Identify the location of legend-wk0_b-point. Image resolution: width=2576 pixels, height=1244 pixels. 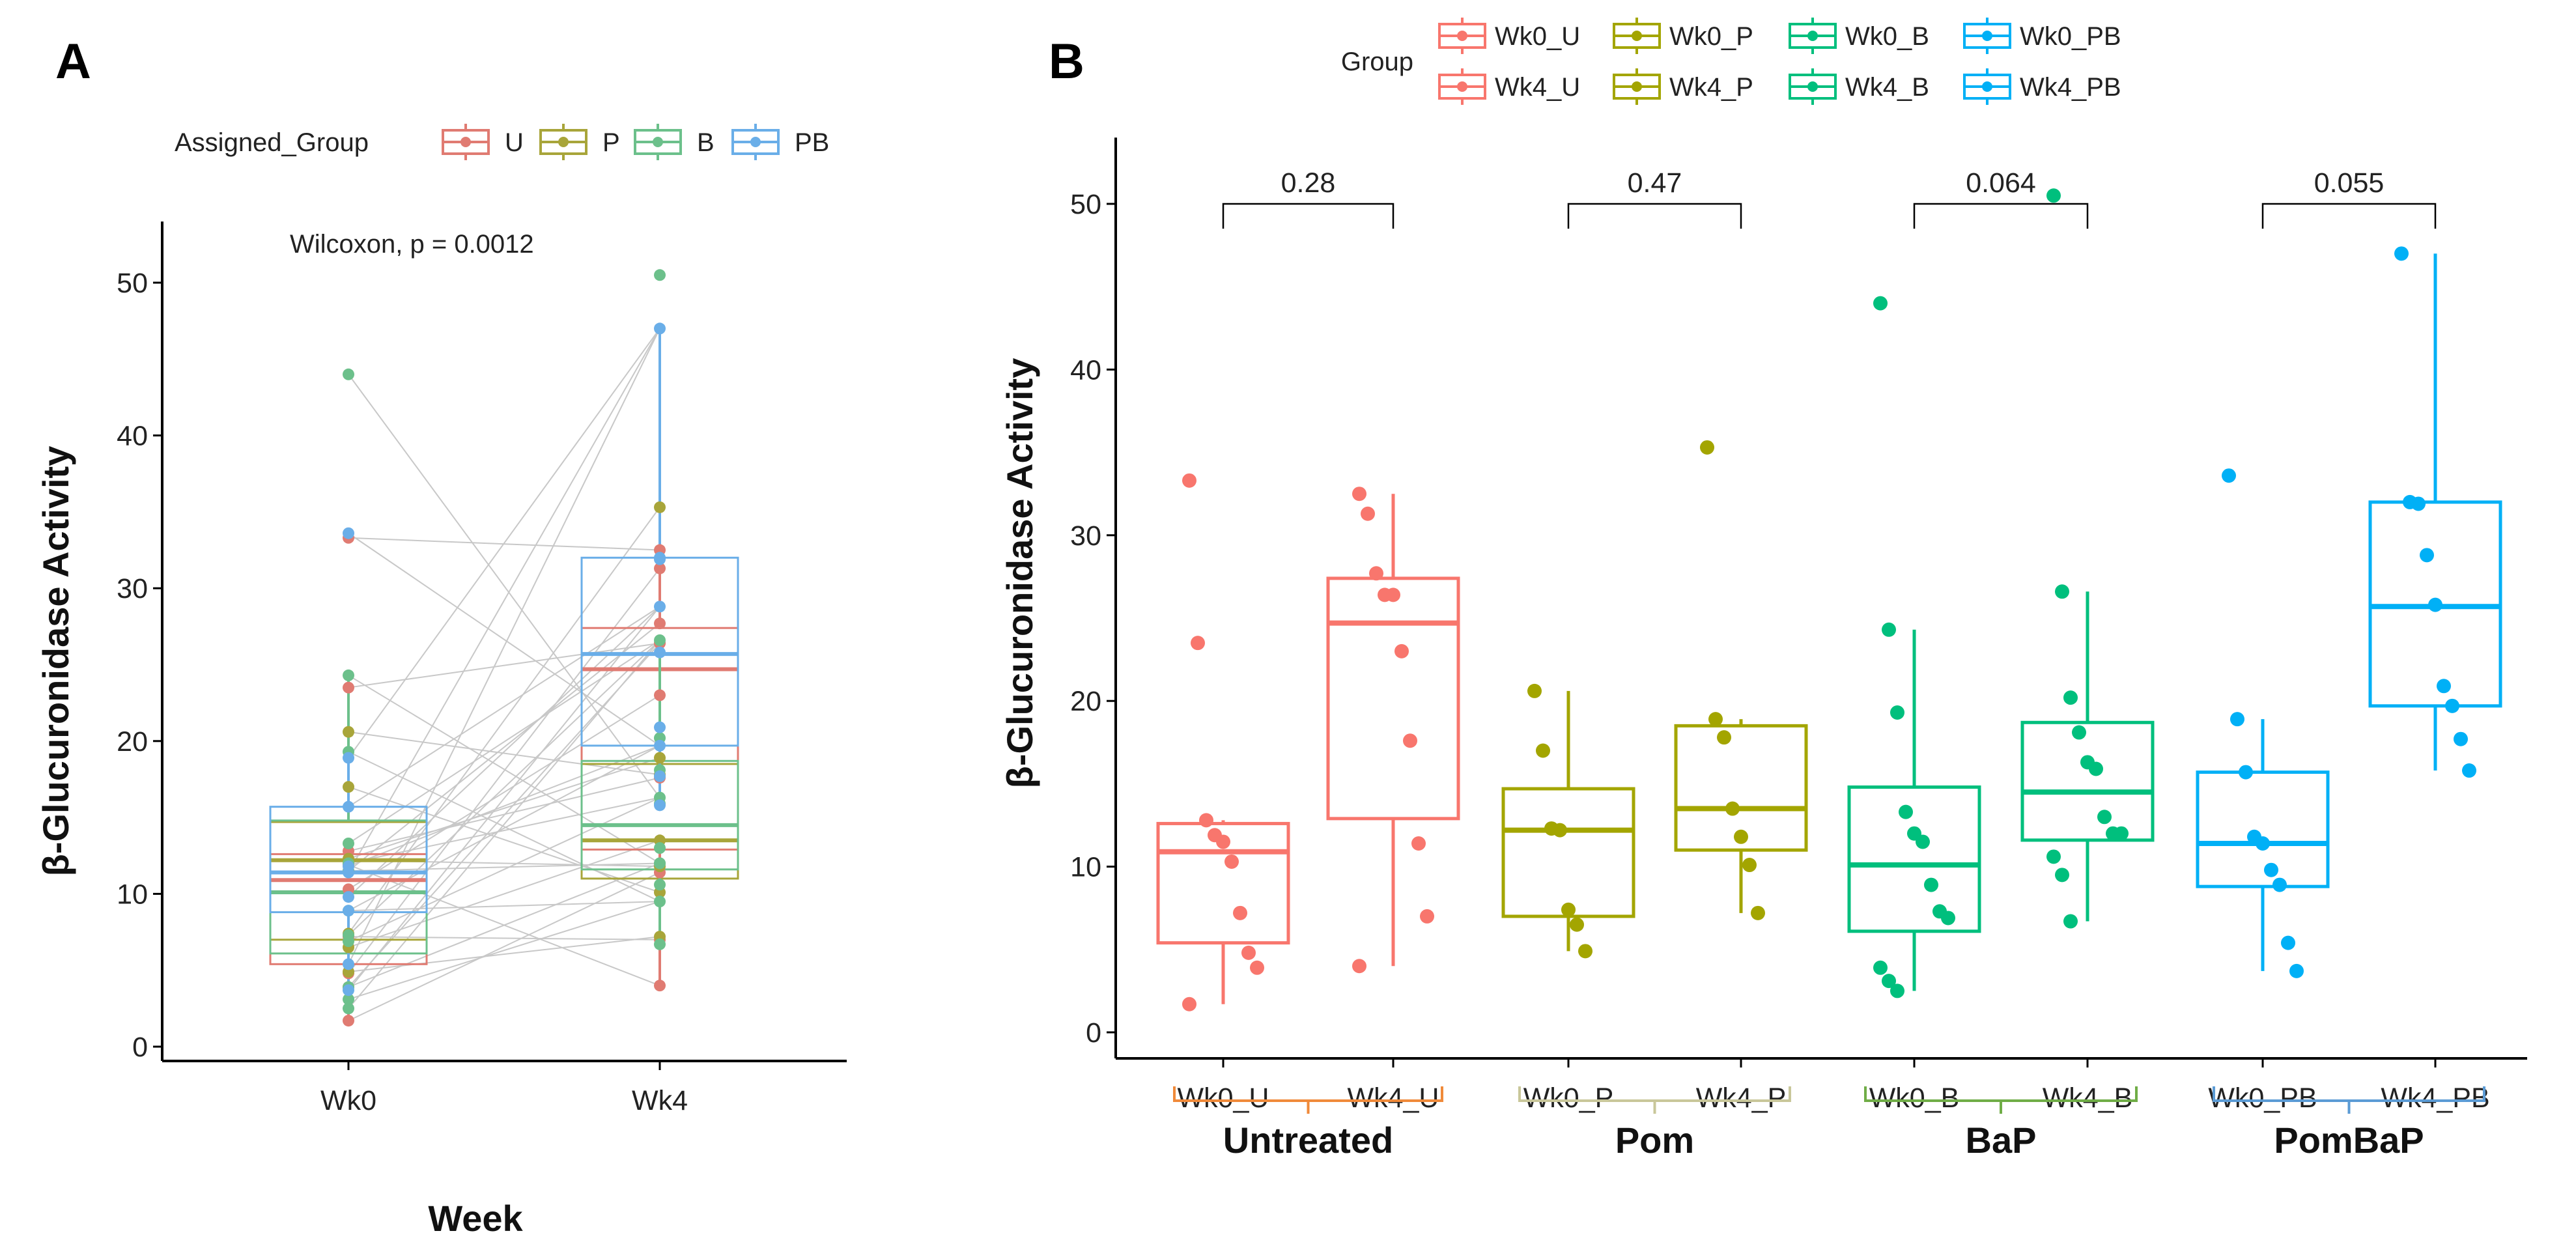
(1812, 36).